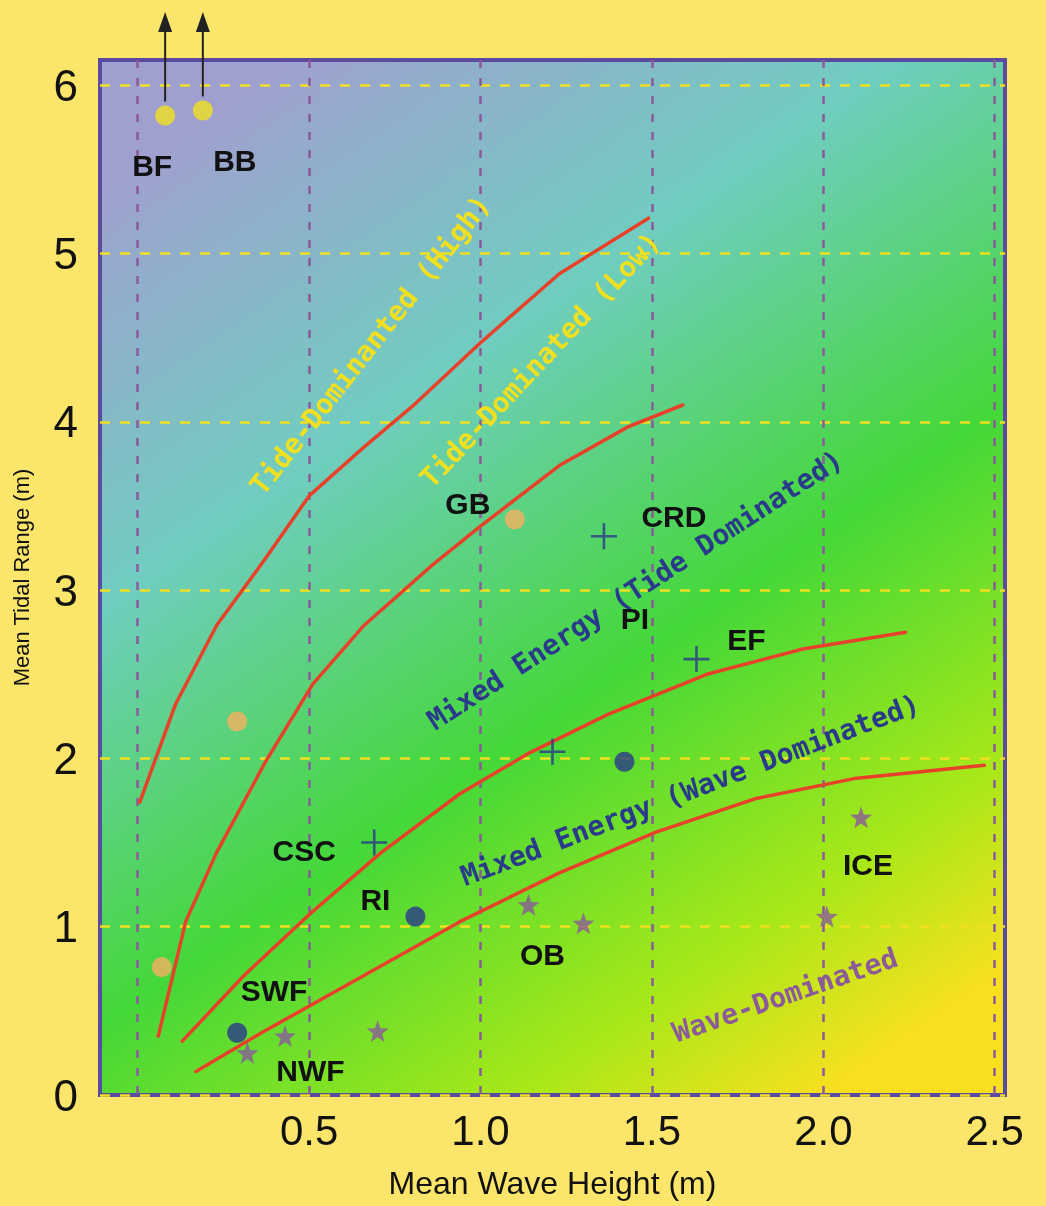 The width and height of the screenshot is (1046, 1206). What do you see at coordinates (480, 1130) in the screenshot?
I see `x-tick-label: 1.0` at bounding box center [480, 1130].